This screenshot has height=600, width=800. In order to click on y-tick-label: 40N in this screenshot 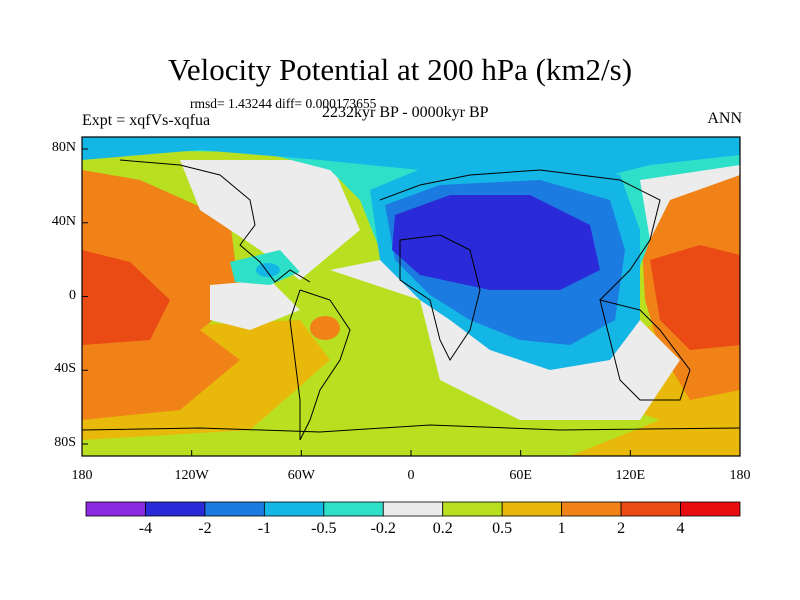, I will do `click(63, 221)`.